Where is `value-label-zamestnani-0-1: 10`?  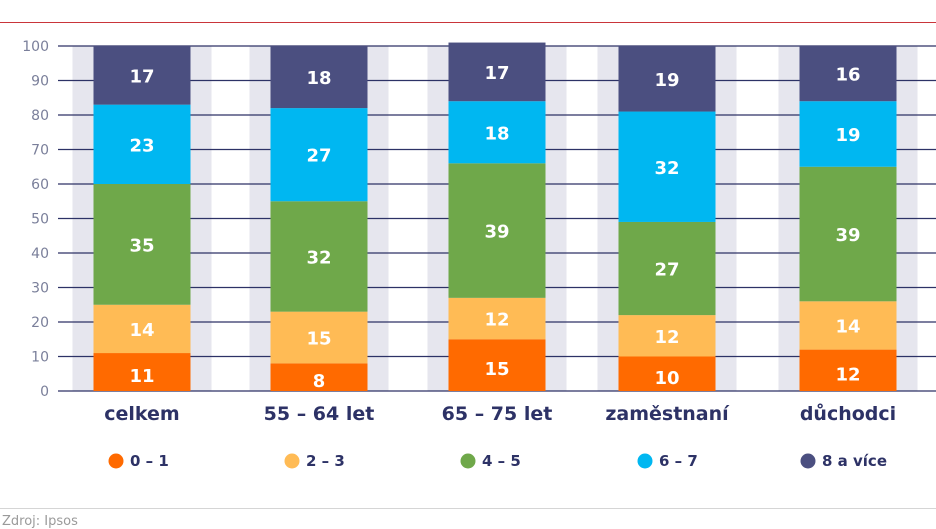 value-label-zamestnani-0-1: 10 is located at coordinates (666, 378).